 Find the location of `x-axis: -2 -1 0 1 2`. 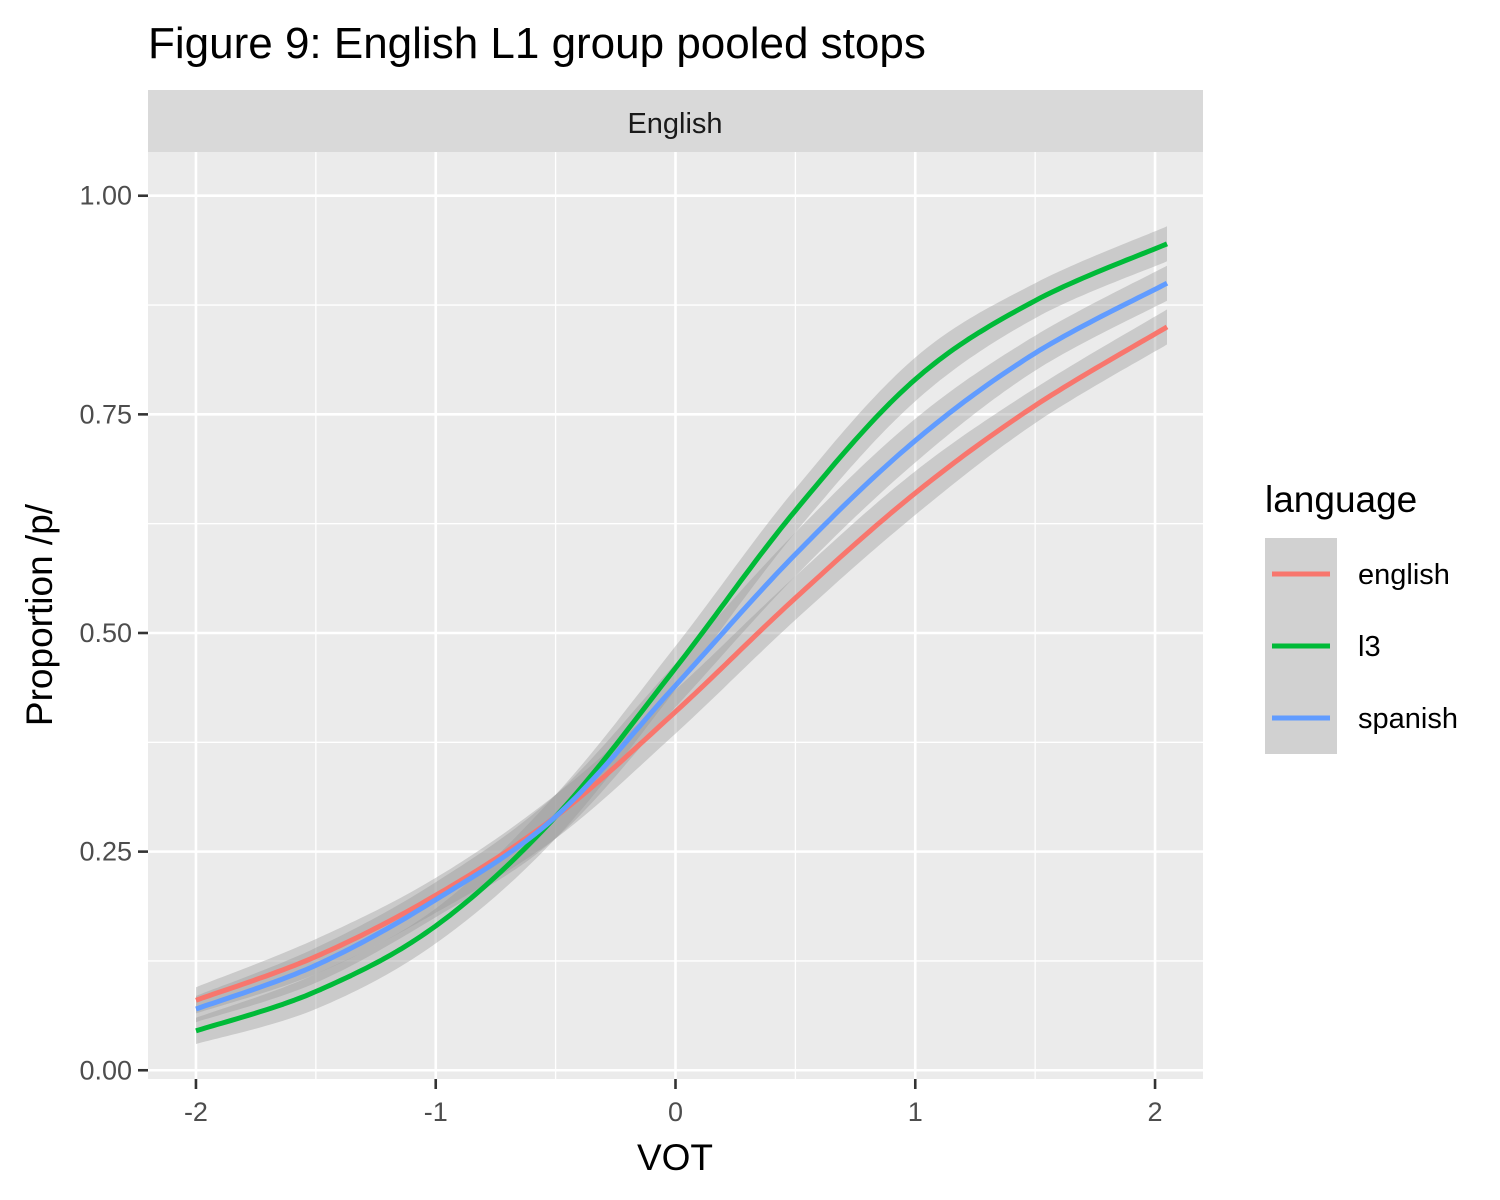

x-axis: -2 -1 0 1 2 is located at coordinates (673, 1103).